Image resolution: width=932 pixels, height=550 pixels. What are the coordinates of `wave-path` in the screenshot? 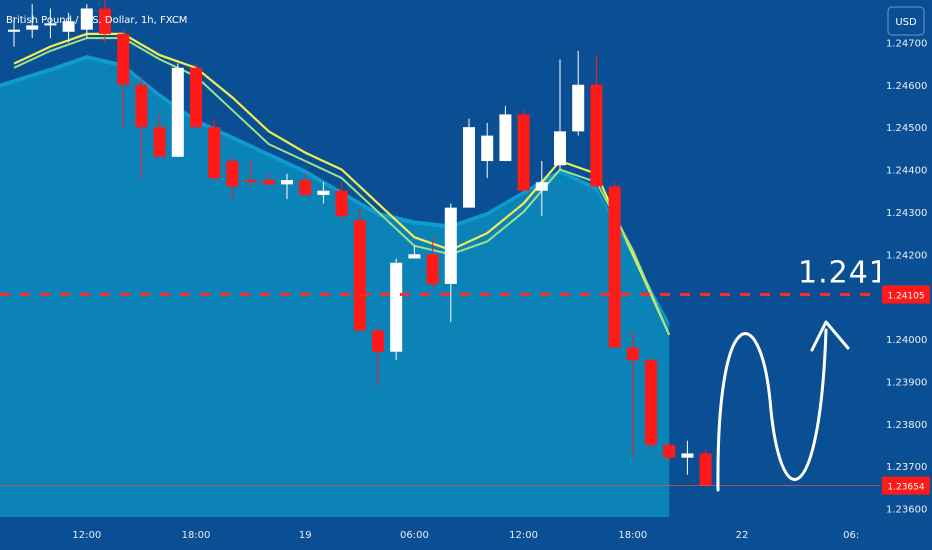 It's located at (772, 410).